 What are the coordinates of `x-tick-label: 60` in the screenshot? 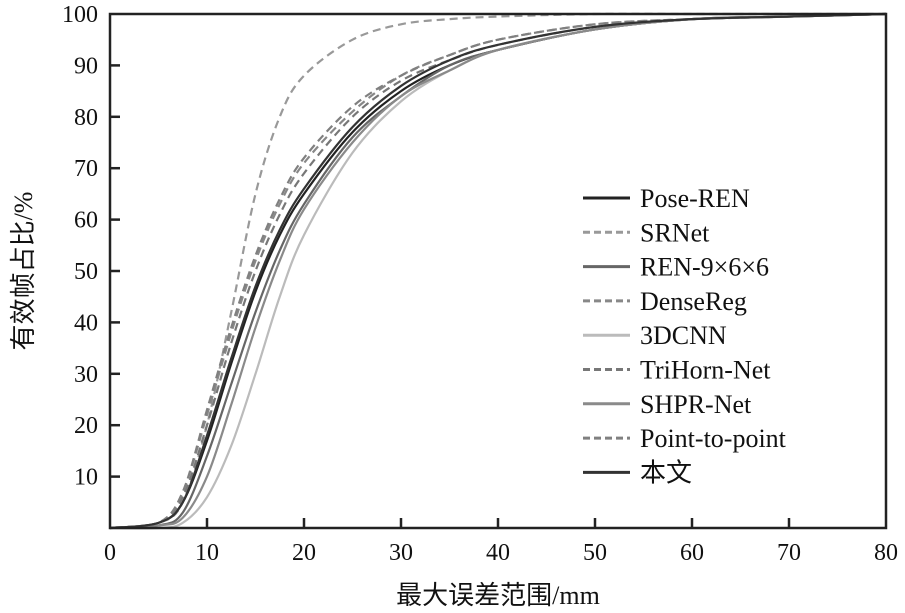 It's located at (692, 553).